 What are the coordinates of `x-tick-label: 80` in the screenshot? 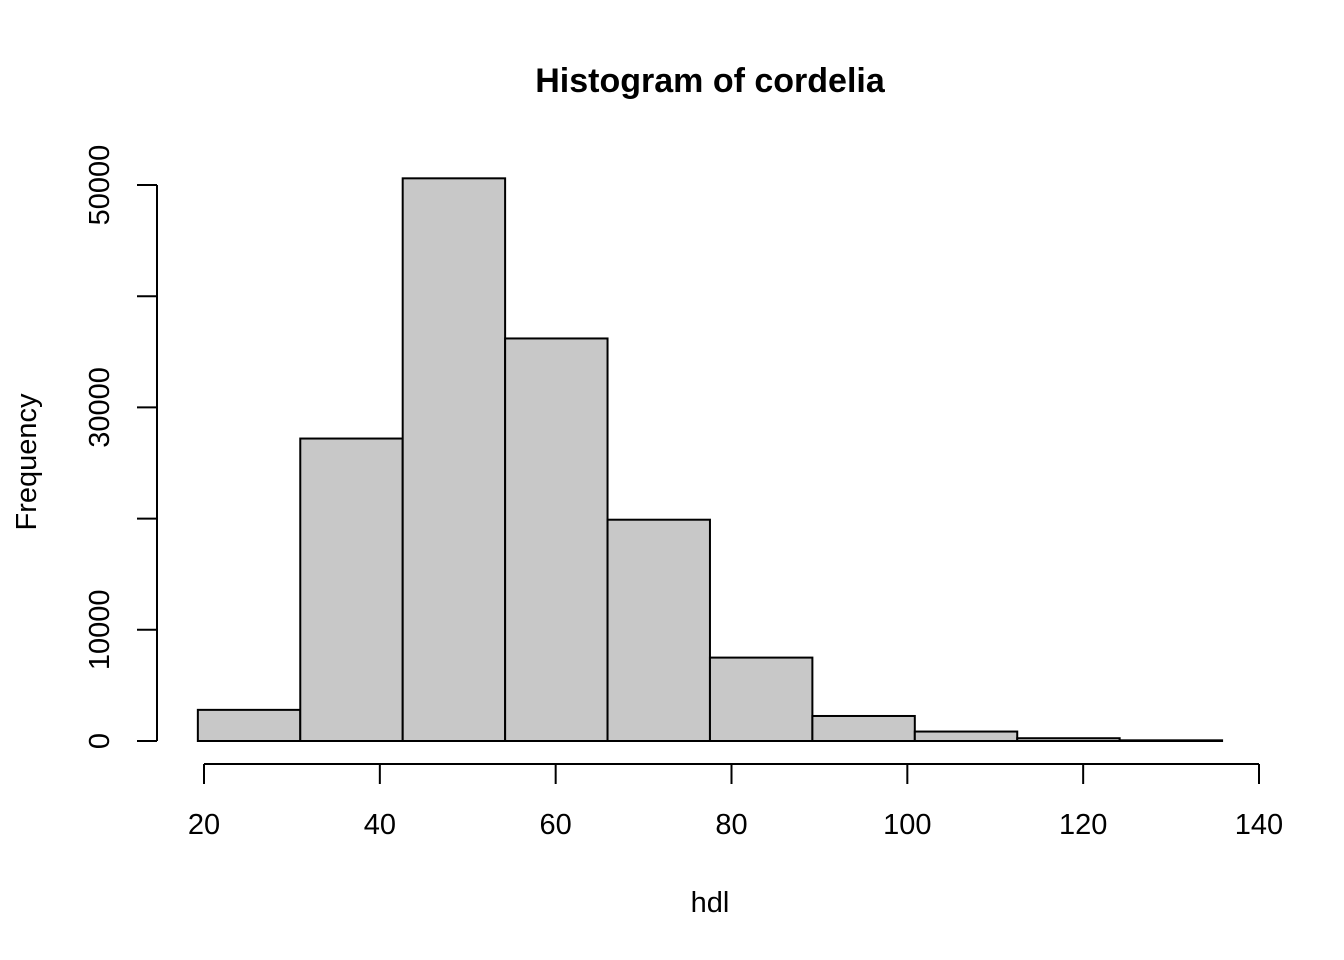 It's located at (731, 825).